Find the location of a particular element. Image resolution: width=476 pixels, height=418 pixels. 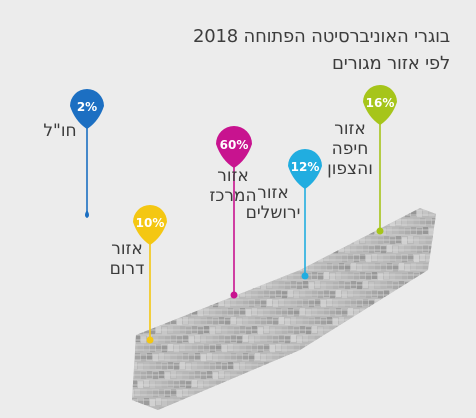

pin-1: 2%חו"ל is located at coordinates (73, 153).